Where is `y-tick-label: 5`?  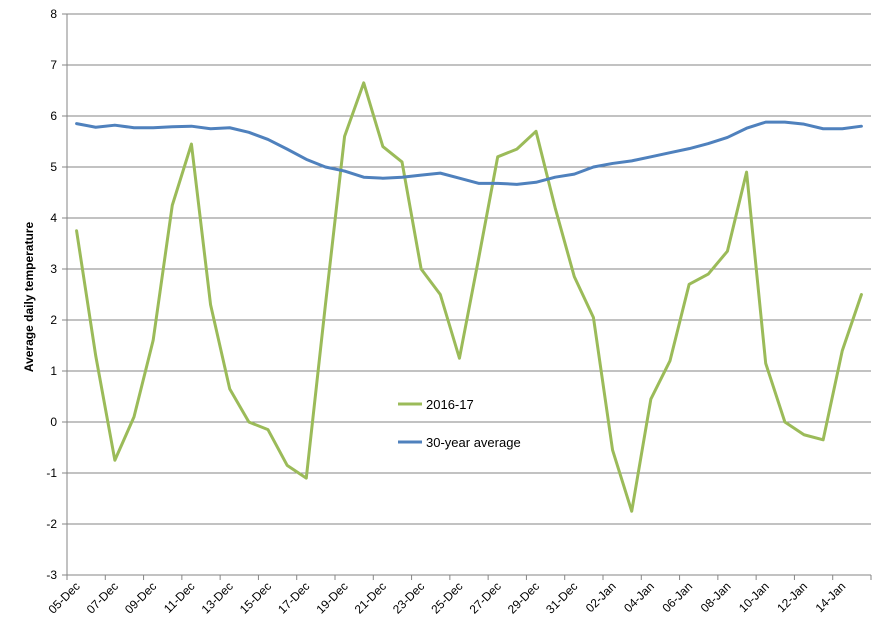 y-tick-label: 5 is located at coordinates (53, 167).